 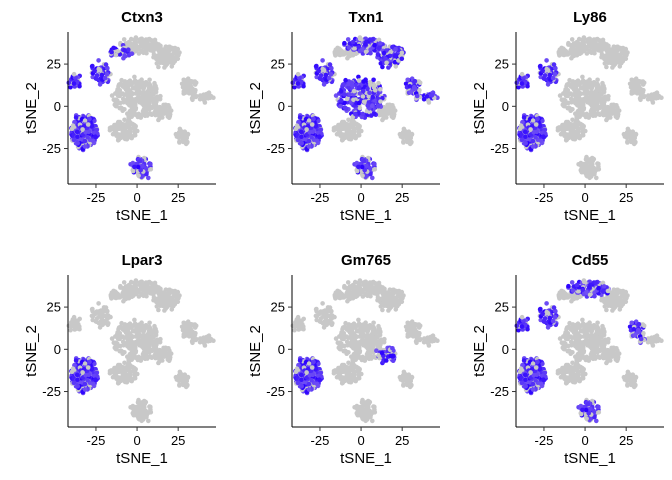 I want to click on panel-title: Gm765, so click(x=366, y=260).